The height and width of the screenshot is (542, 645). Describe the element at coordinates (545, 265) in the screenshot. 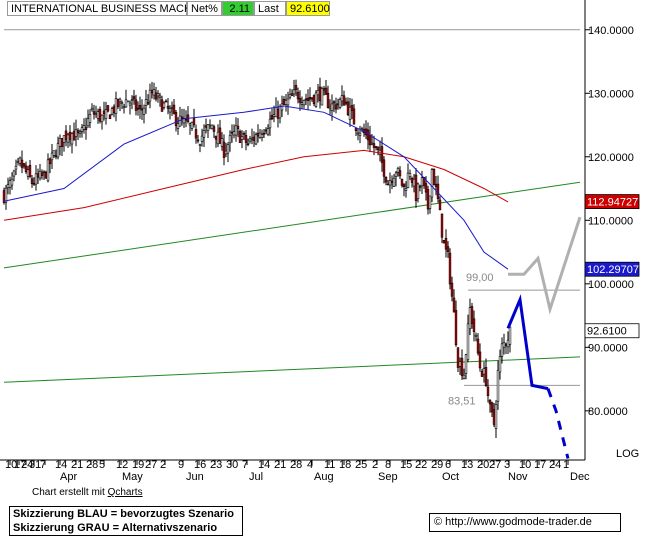

I see `scenario-gray-line` at that location.